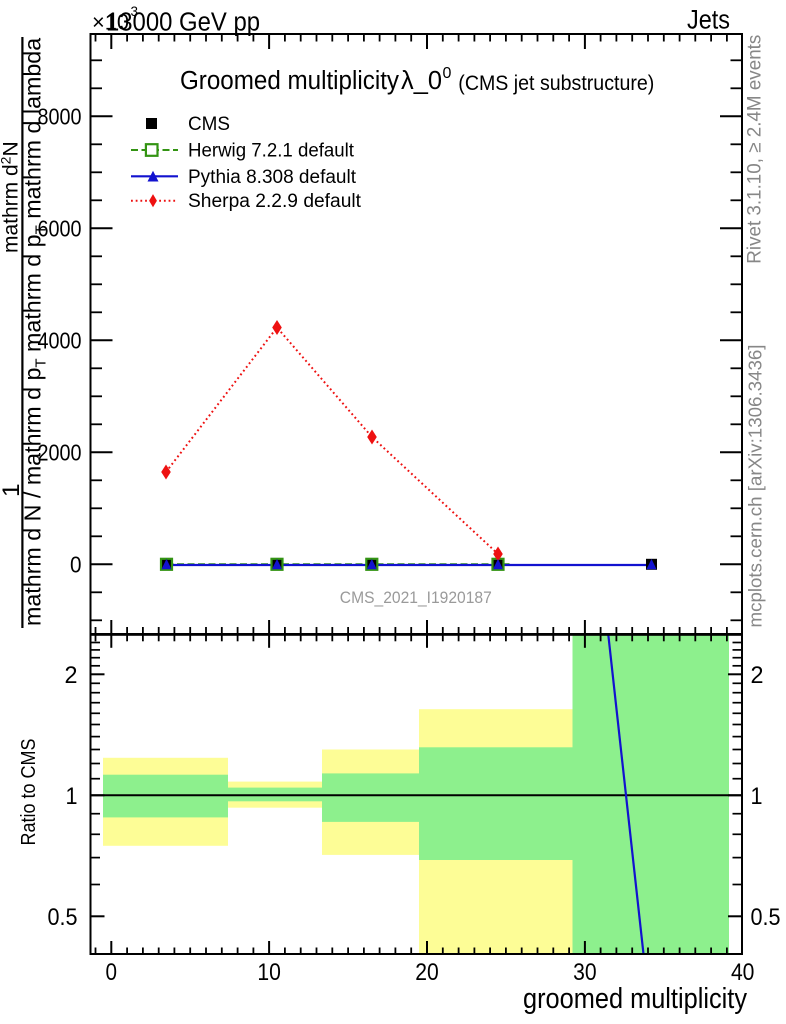  What do you see at coordinates (60, 453) in the screenshot?
I see `svg-text: 2000` at bounding box center [60, 453].